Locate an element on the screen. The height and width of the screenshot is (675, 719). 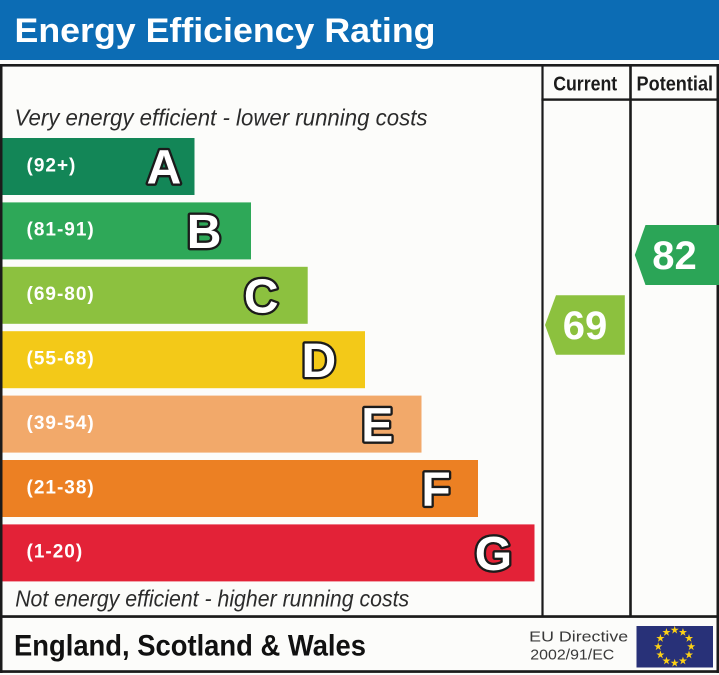
svg-text: (55-68) is located at coordinates (61, 359).